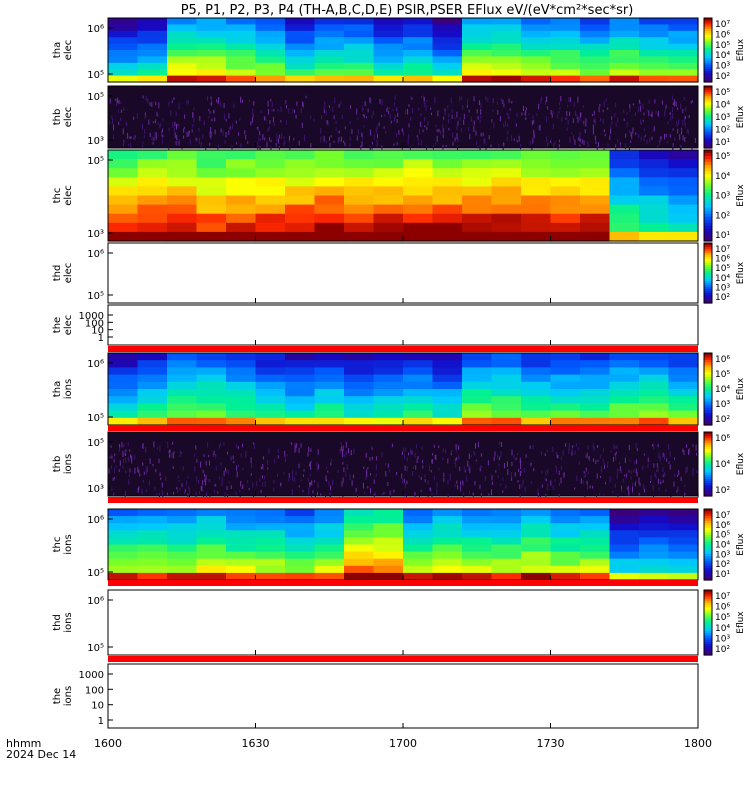 The width and height of the screenshot is (750, 800). Describe the element at coordinates (722, 516) in the screenshot. I see `colorbar-tick-label: 10⁷` at that location.